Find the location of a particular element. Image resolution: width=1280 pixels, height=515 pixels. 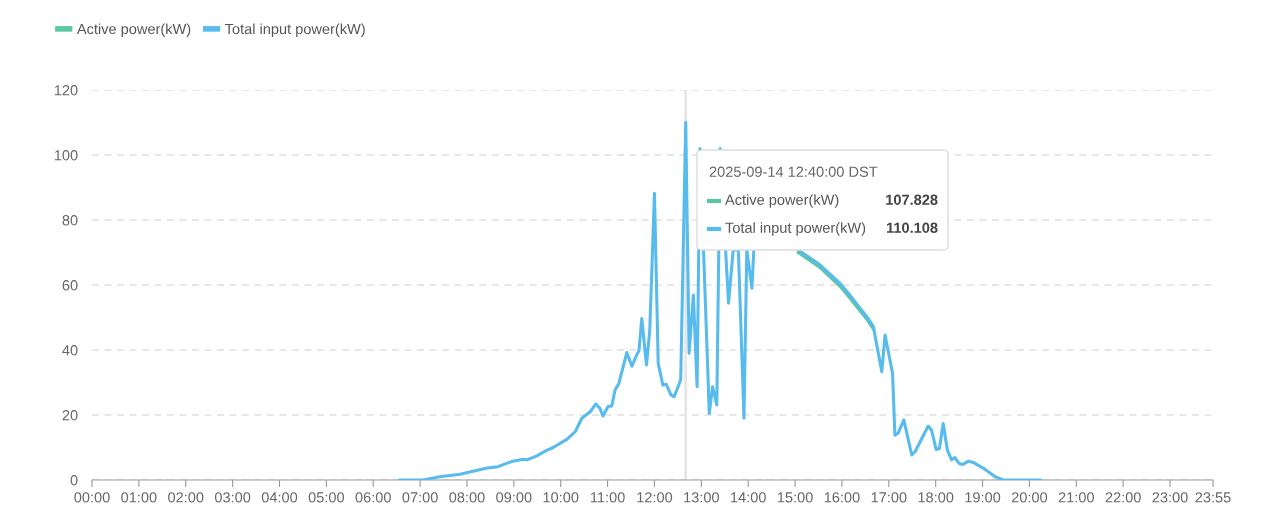

x-tick-label: 23:00 is located at coordinates (1170, 497).